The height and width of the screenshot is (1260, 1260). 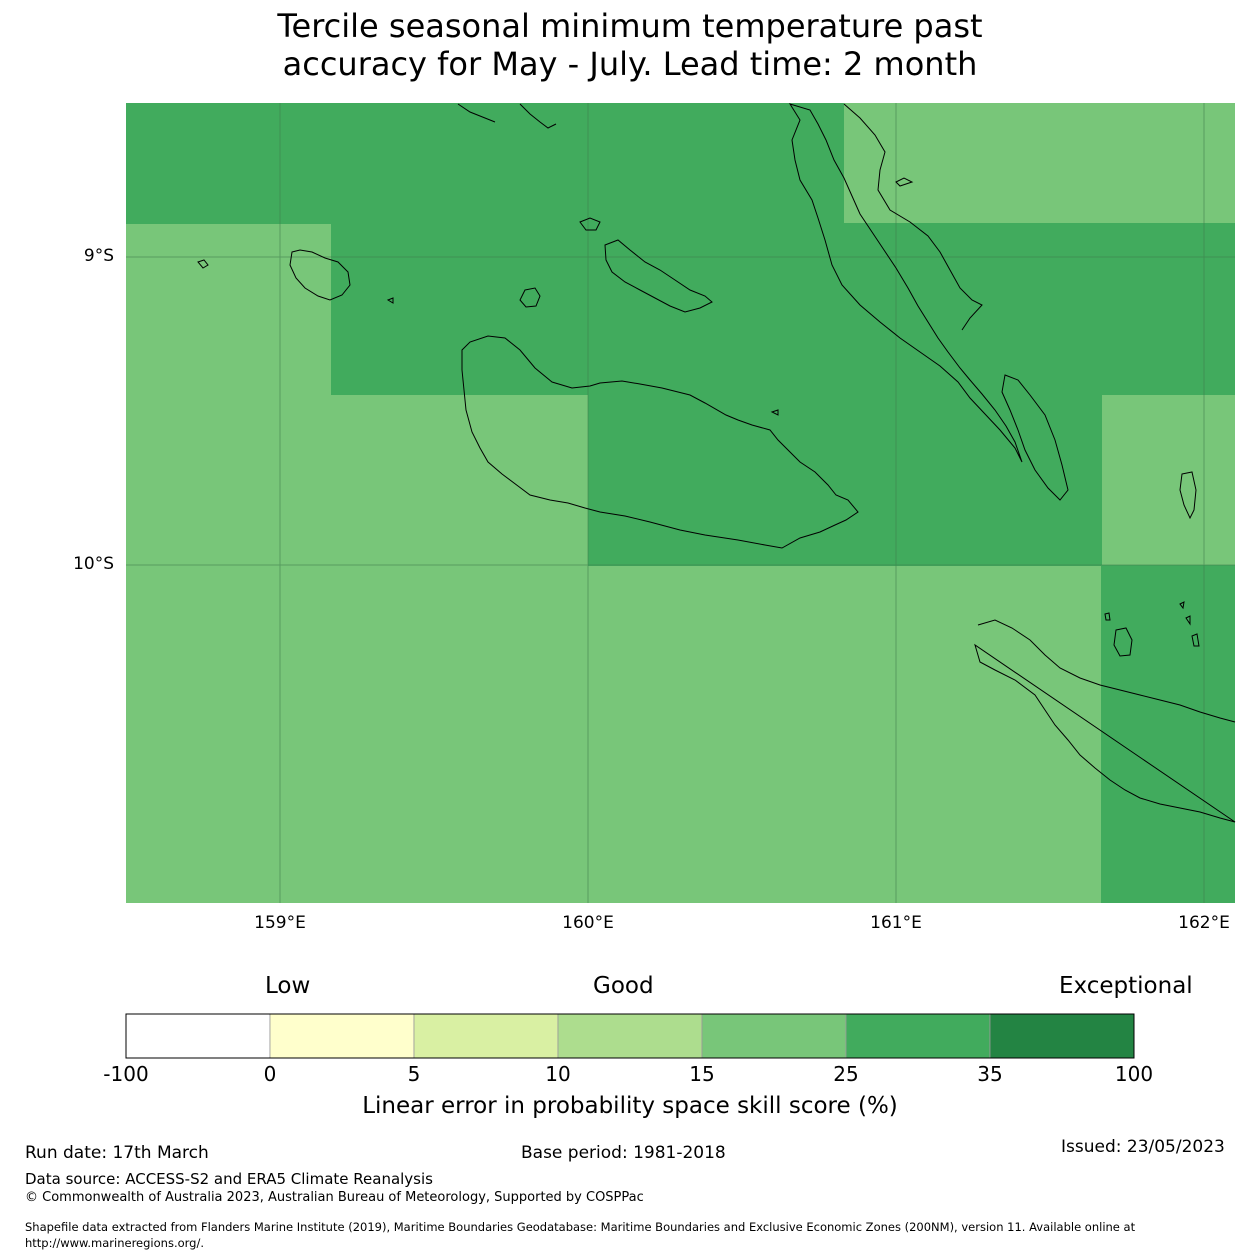 What do you see at coordinates (117, 1153) in the screenshot?
I see `run-date: Run date: 17th March` at bounding box center [117, 1153].